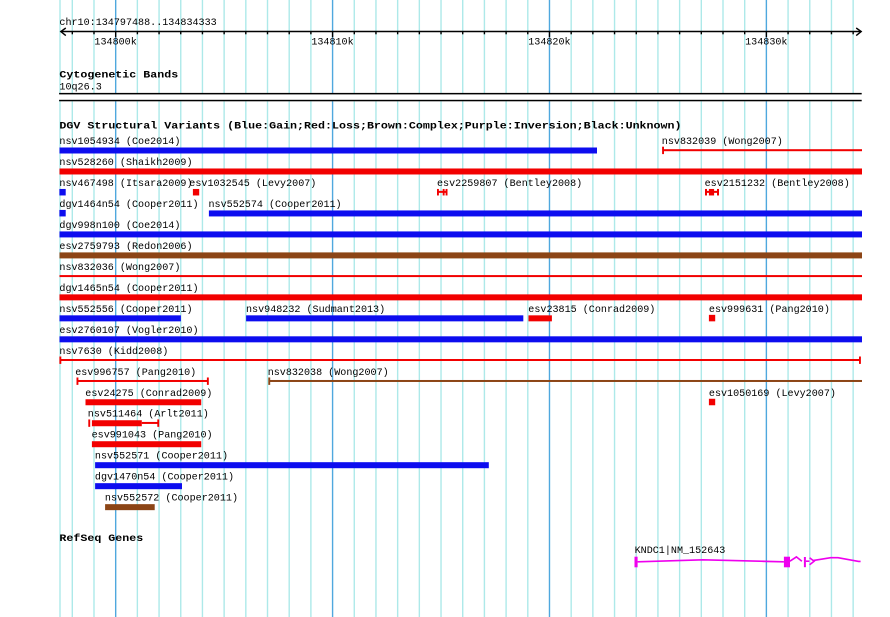 The image size is (890, 617). I want to click on svg-text: nsv467498 (Itsara2009), so click(125, 184).